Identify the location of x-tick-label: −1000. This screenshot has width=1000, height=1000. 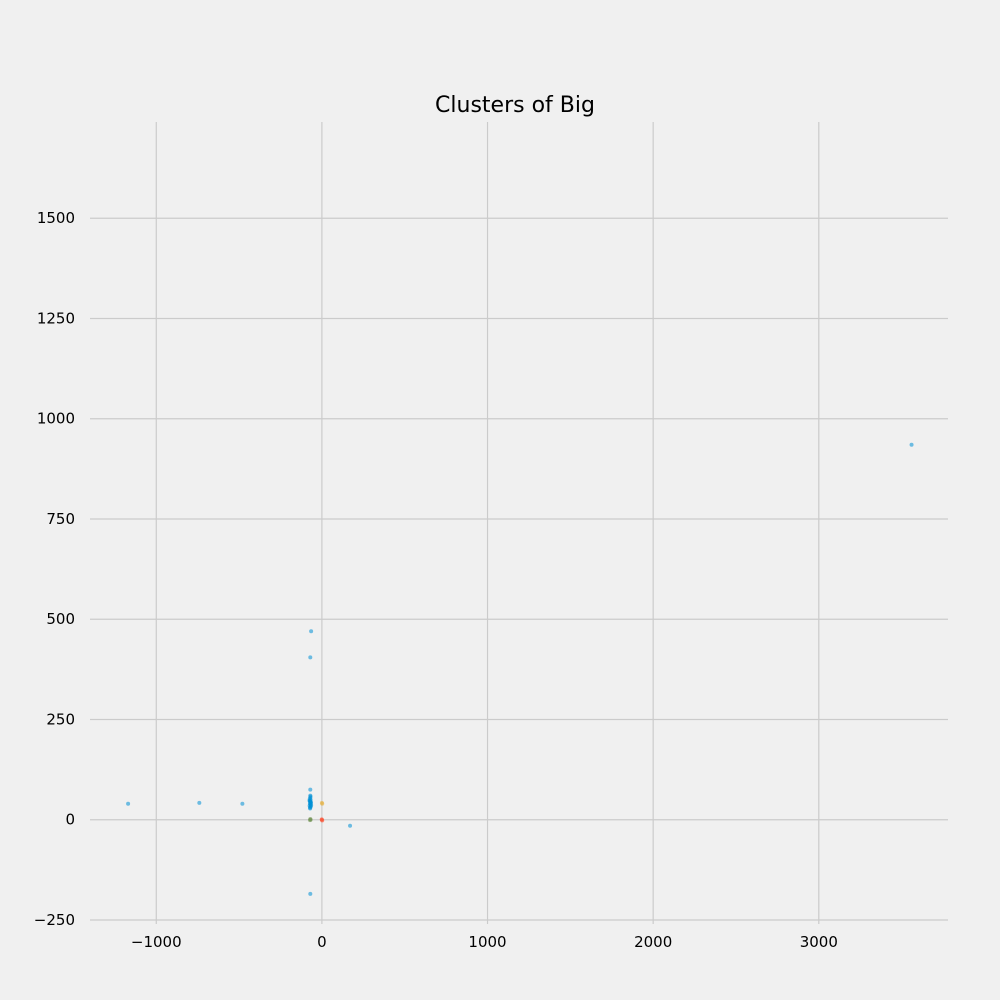
(156, 942).